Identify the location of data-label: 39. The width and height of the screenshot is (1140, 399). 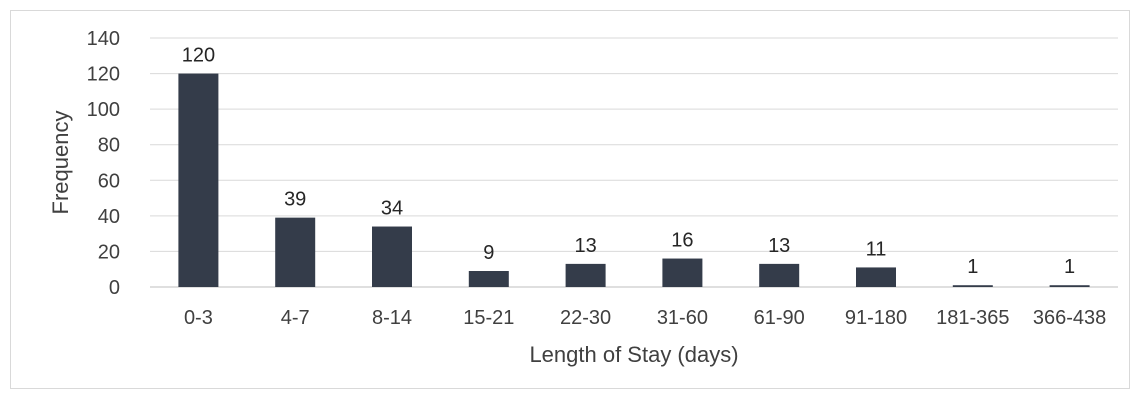
(295, 200).